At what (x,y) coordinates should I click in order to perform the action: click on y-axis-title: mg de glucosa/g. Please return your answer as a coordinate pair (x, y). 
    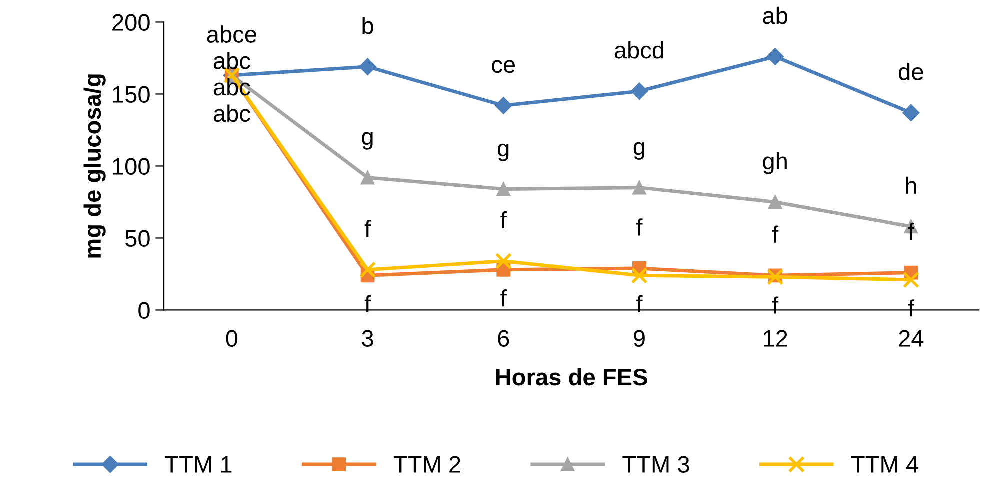
    Looking at the image, I should click on (95, 166).